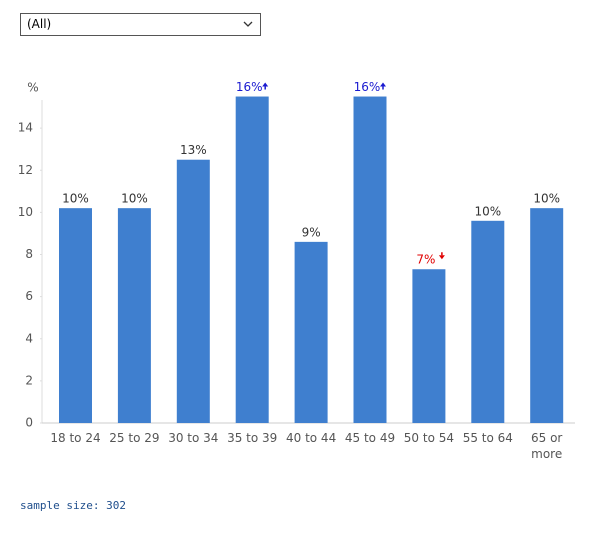 The width and height of the screenshot is (609, 538). Describe the element at coordinates (428, 438) in the screenshot. I see `x-tick-label: 50 to 54` at that location.